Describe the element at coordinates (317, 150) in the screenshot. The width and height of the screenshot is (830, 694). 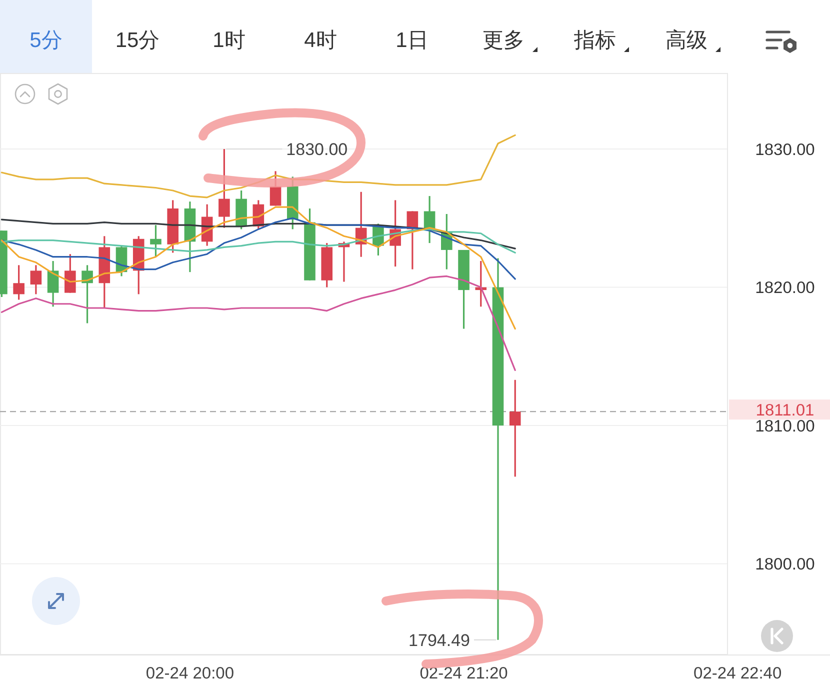
I see `annotation: 1830.00` at that location.